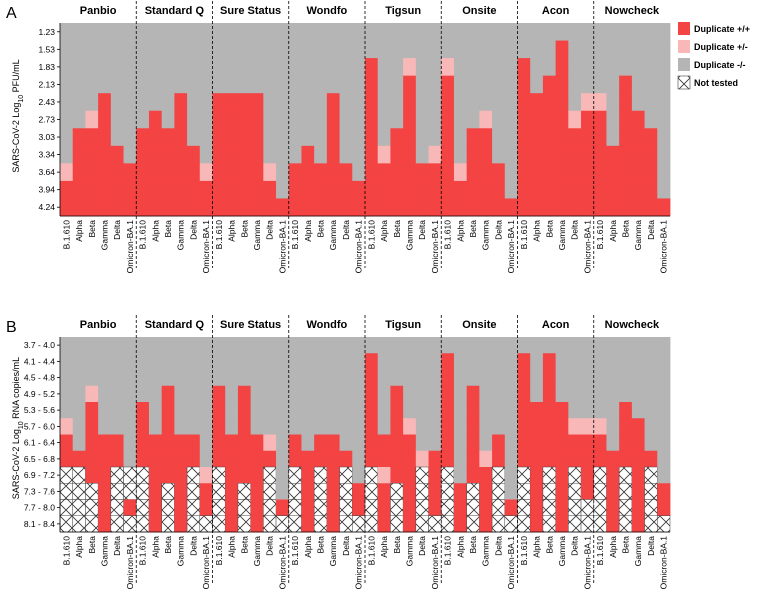  Describe the element at coordinates (130, 247) in the screenshot. I see `panel-a-x-tick-label-panbio-omicron-ba-1: Omicron-BA.1` at that location.